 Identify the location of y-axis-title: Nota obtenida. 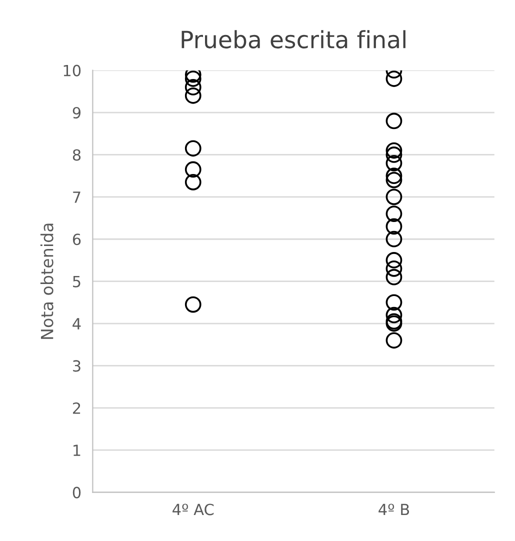
(47, 281).